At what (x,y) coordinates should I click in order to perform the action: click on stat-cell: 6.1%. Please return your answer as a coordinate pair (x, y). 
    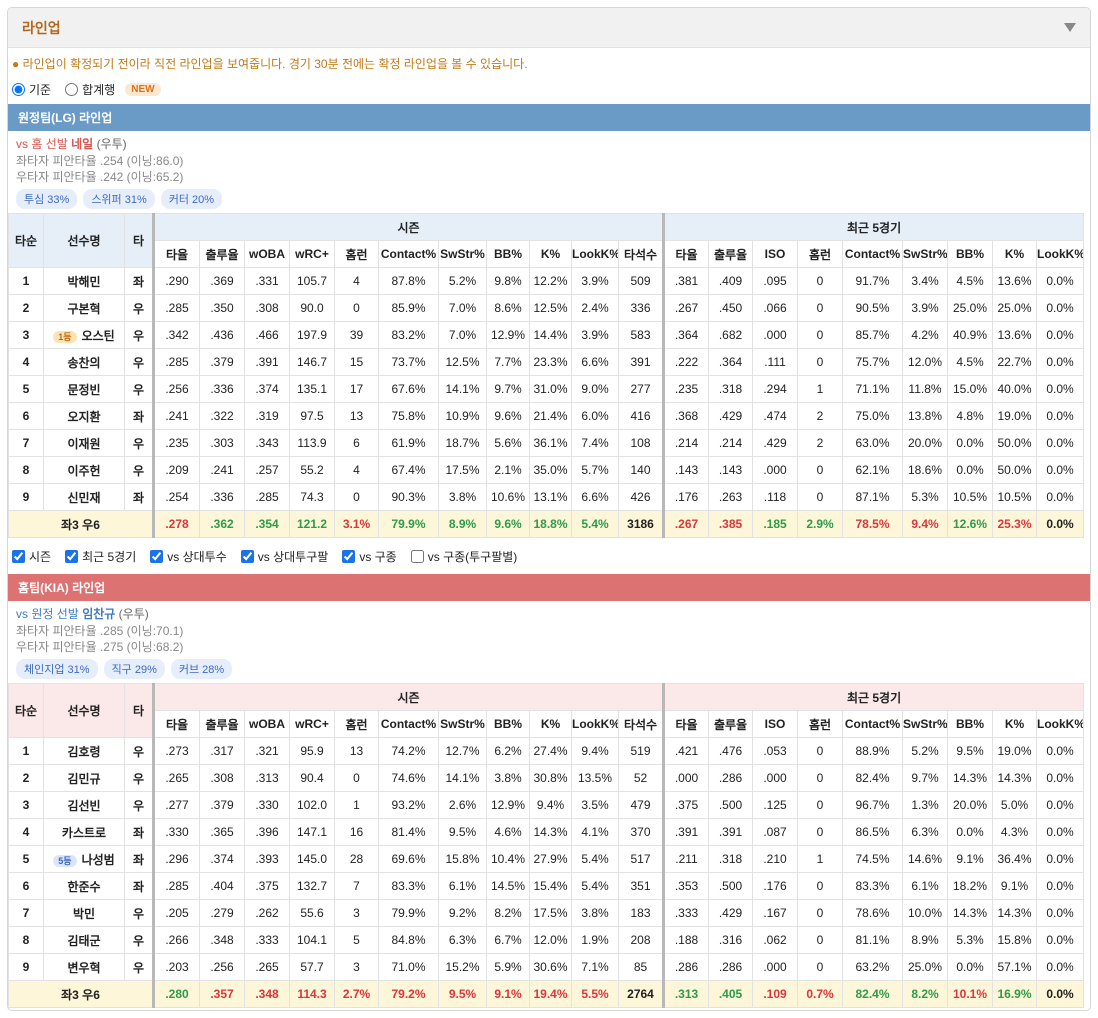
    Looking at the image, I should click on (462, 886).